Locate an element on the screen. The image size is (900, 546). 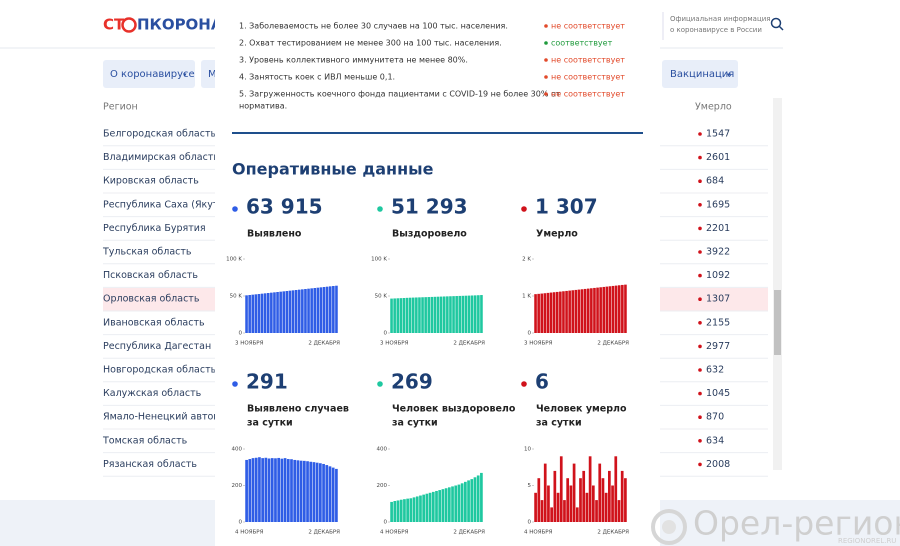
watermark-logo is located at coordinates (669, 527).